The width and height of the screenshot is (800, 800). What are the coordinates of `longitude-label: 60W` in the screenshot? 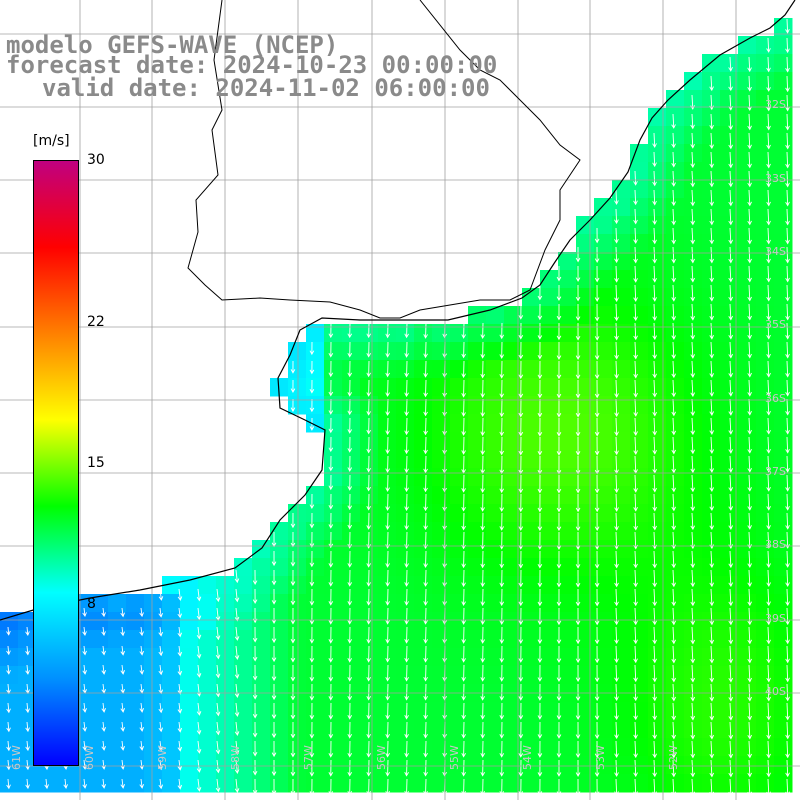 It's located at (89, 757).